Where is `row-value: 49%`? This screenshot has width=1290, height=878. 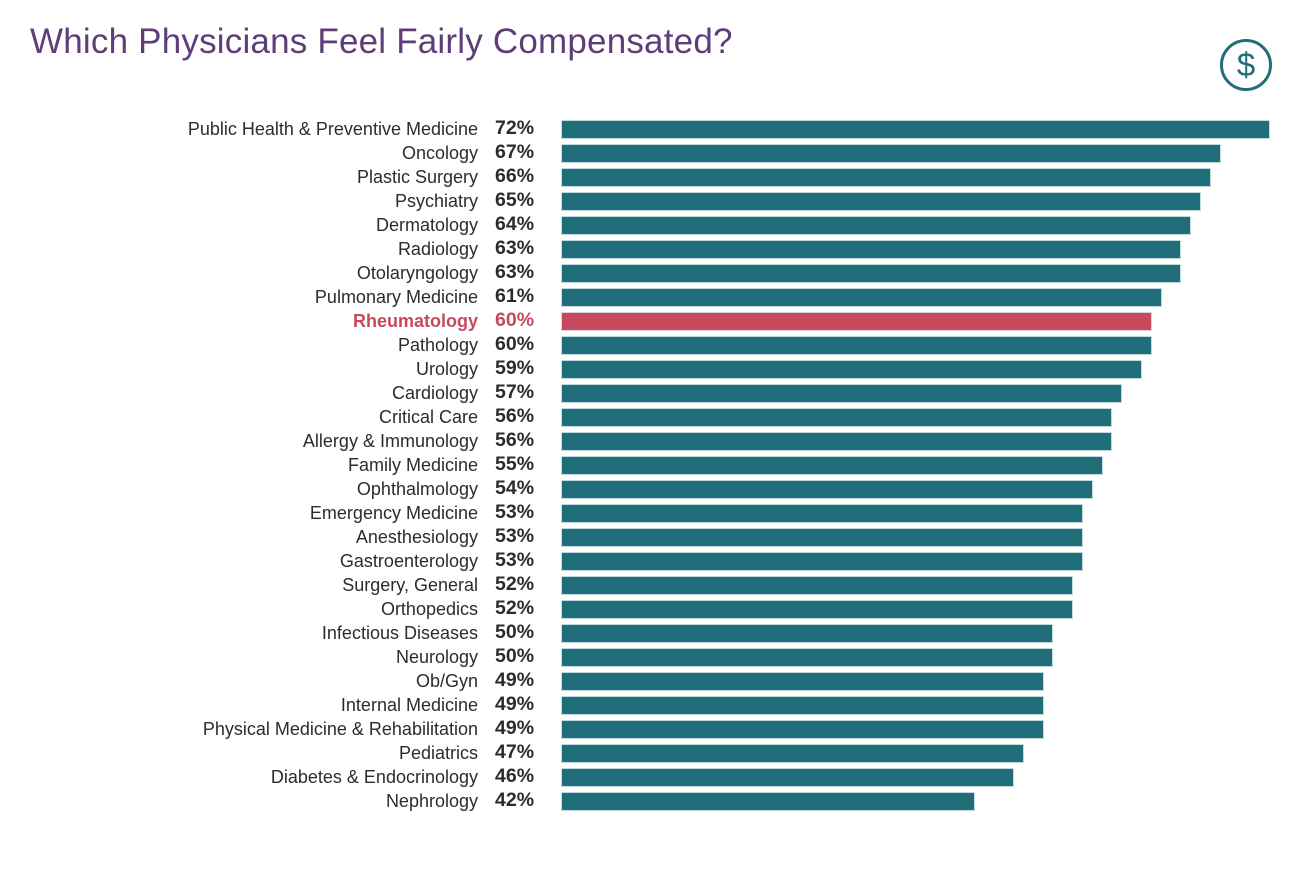 row-value: 49% is located at coordinates (515, 680).